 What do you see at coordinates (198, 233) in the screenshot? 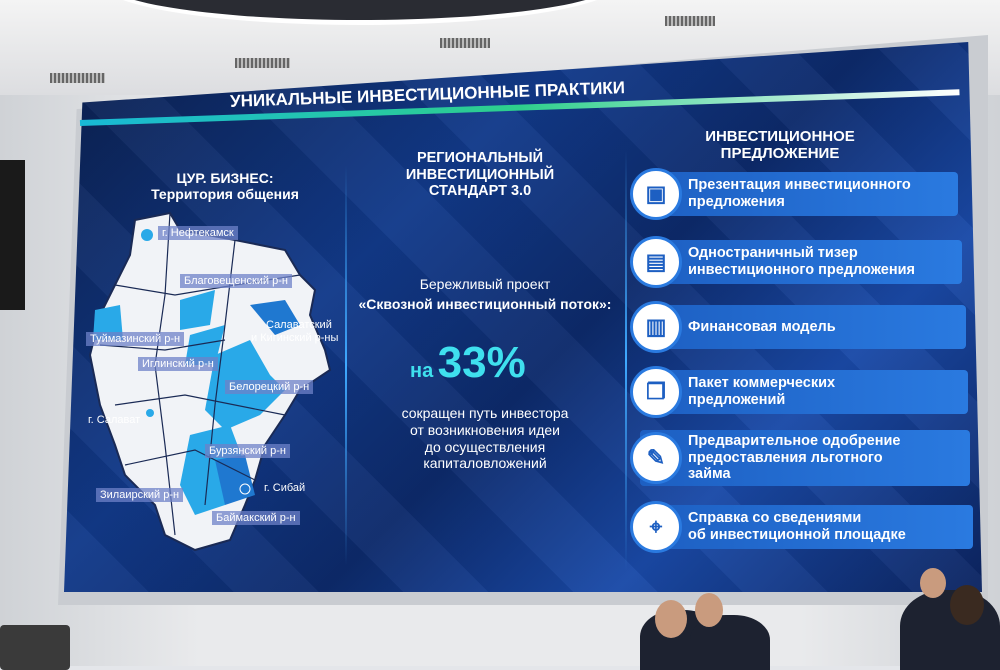
I see `map-label: г. Нефтекамск` at bounding box center [198, 233].